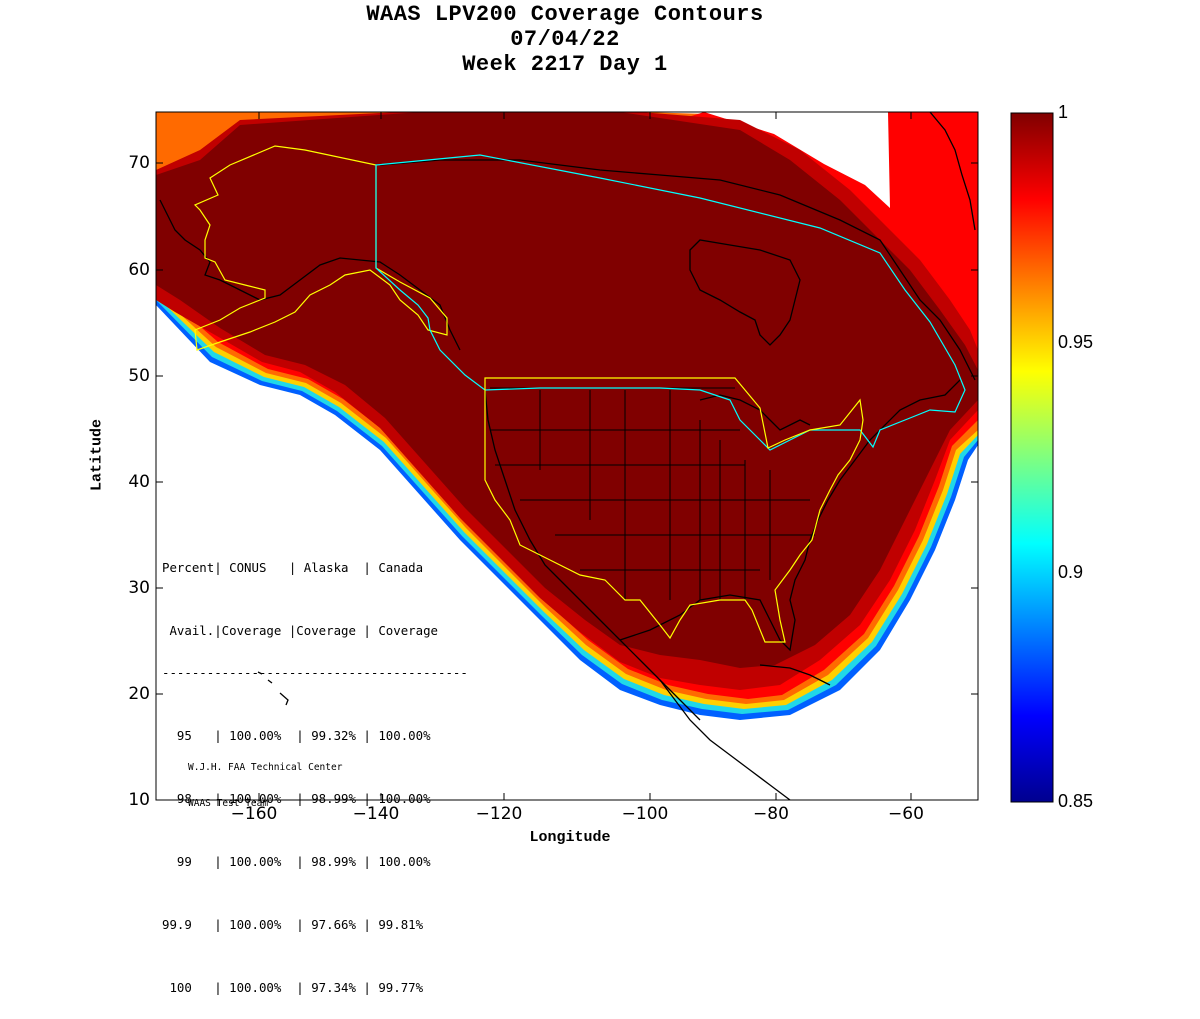 This screenshot has height=1019, width=1200. What do you see at coordinates (771, 814) in the screenshot?
I see `x-tick-label: −80` at bounding box center [771, 814].